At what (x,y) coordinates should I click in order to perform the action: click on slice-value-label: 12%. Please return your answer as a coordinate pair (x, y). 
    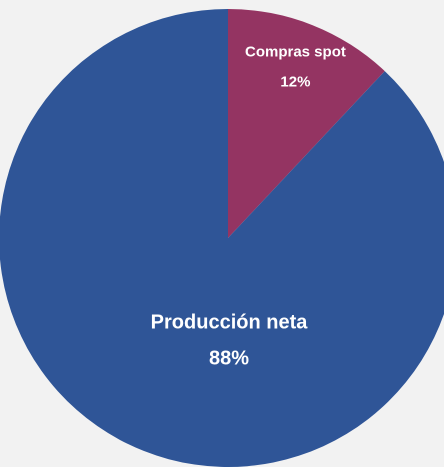
    Looking at the image, I should click on (295, 82).